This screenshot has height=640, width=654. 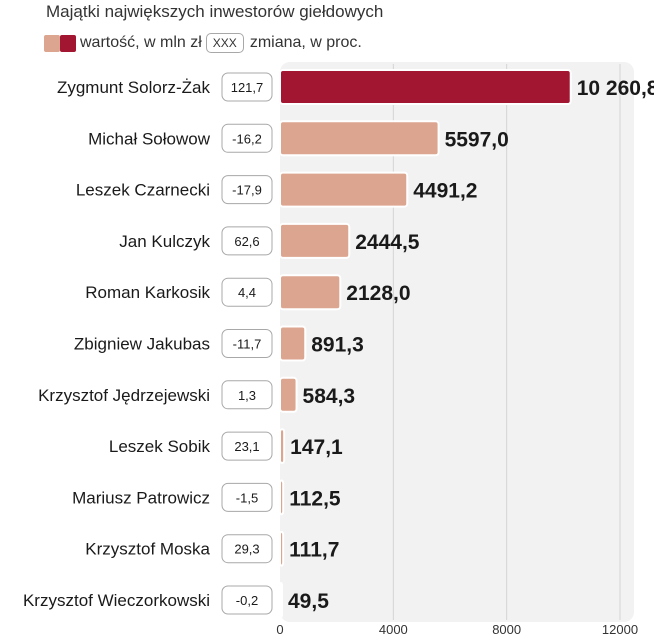 I want to click on change-label: 29,3, so click(x=246, y=549).